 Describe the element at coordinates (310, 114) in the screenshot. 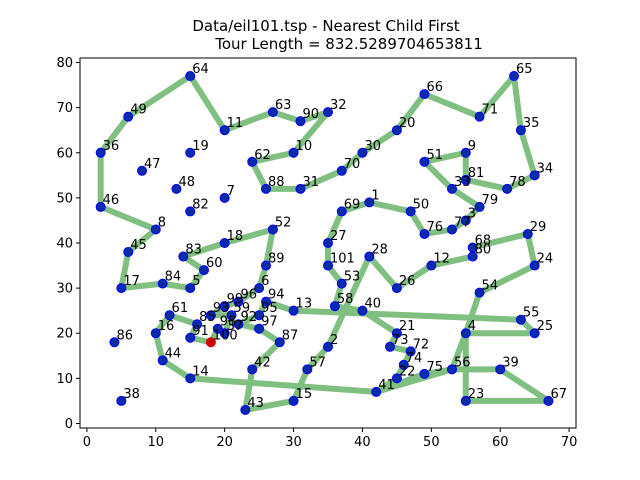

I see `node-label: 90` at that location.